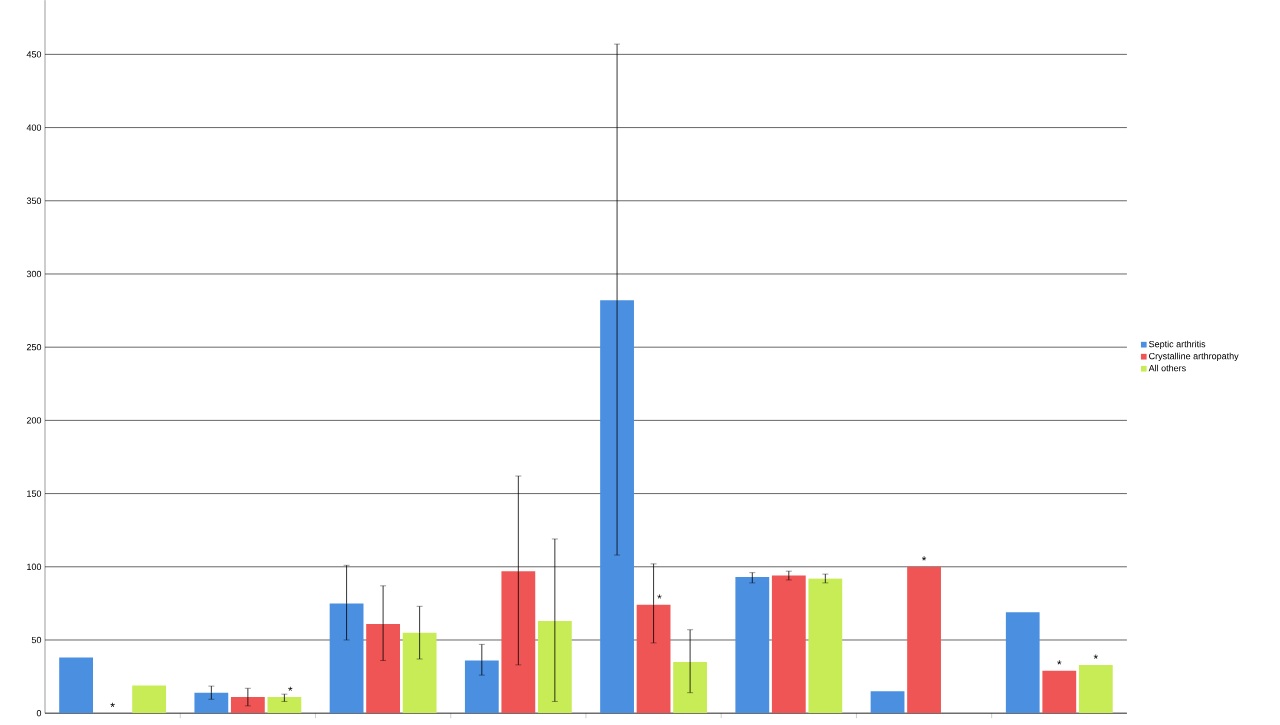 The width and height of the screenshot is (1280, 725). I want to click on y-tick-label: 50, so click(36, 640).